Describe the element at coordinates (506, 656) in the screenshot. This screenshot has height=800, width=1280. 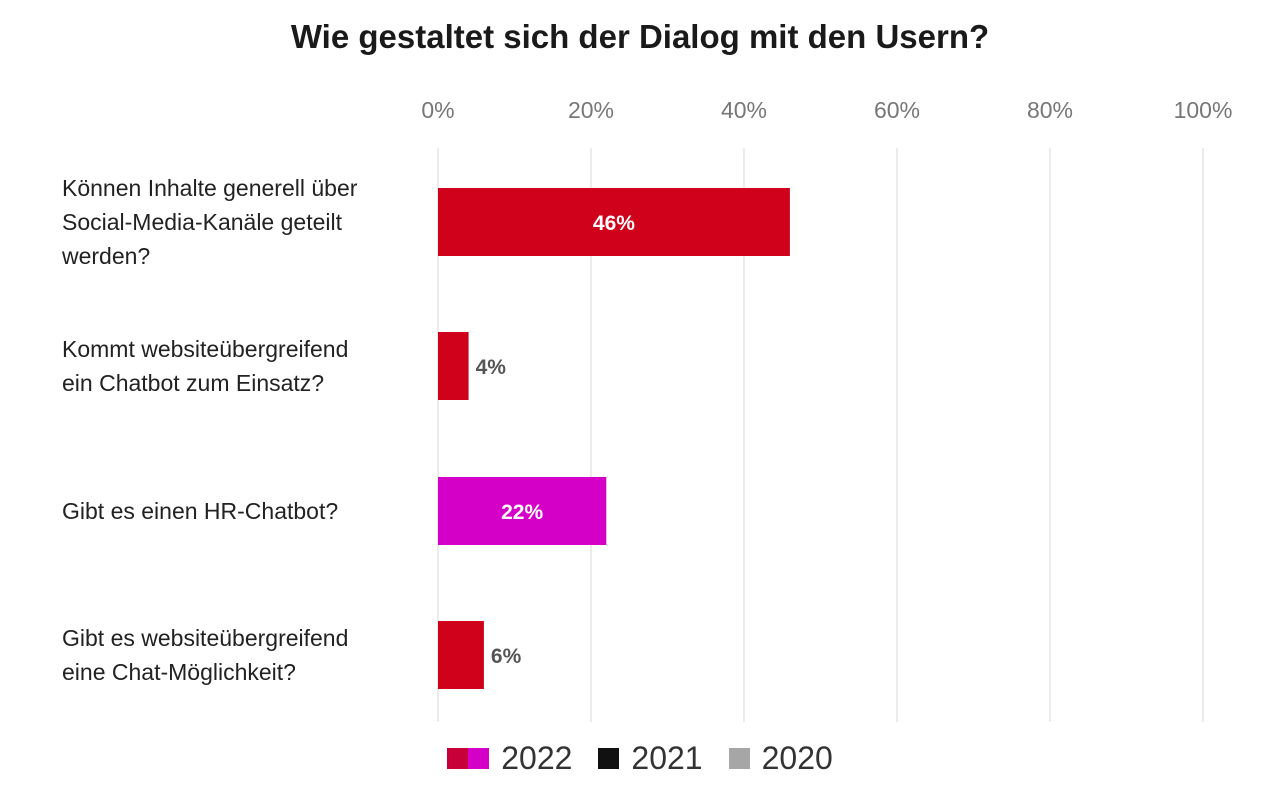
I see `data-label: 6%` at that location.